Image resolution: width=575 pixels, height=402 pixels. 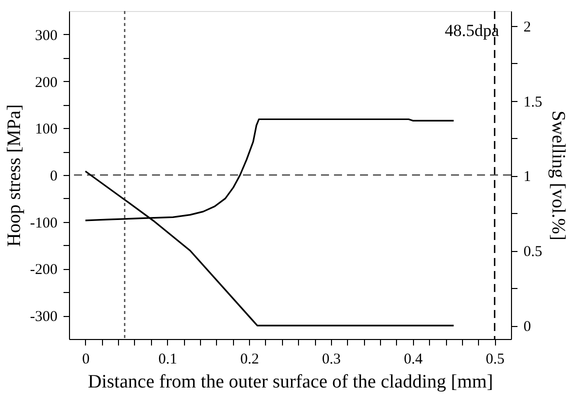 What do you see at coordinates (533, 102) in the screenshot?
I see `y2-tick-label: 1.5` at bounding box center [533, 102].